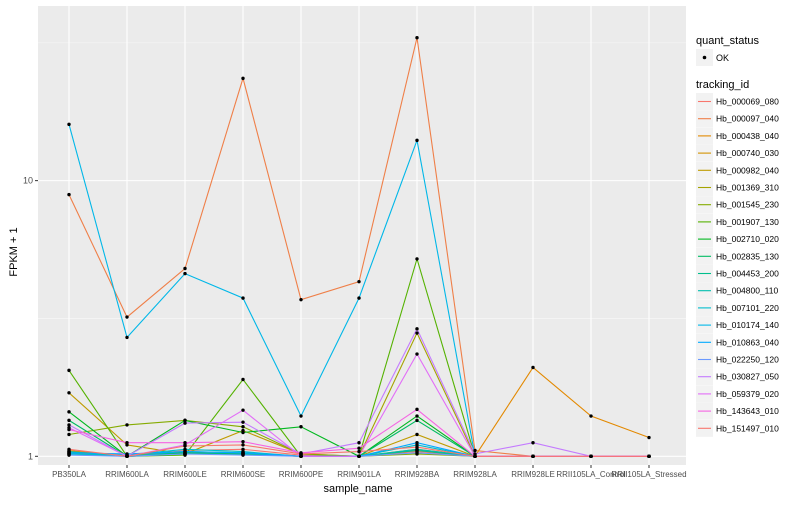 Image resolution: width=800 pixels, height=505 pixels. Describe the element at coordinates (243, 474) in the screenshot. I see `x-tick-label: RRIM600SE` at that location.